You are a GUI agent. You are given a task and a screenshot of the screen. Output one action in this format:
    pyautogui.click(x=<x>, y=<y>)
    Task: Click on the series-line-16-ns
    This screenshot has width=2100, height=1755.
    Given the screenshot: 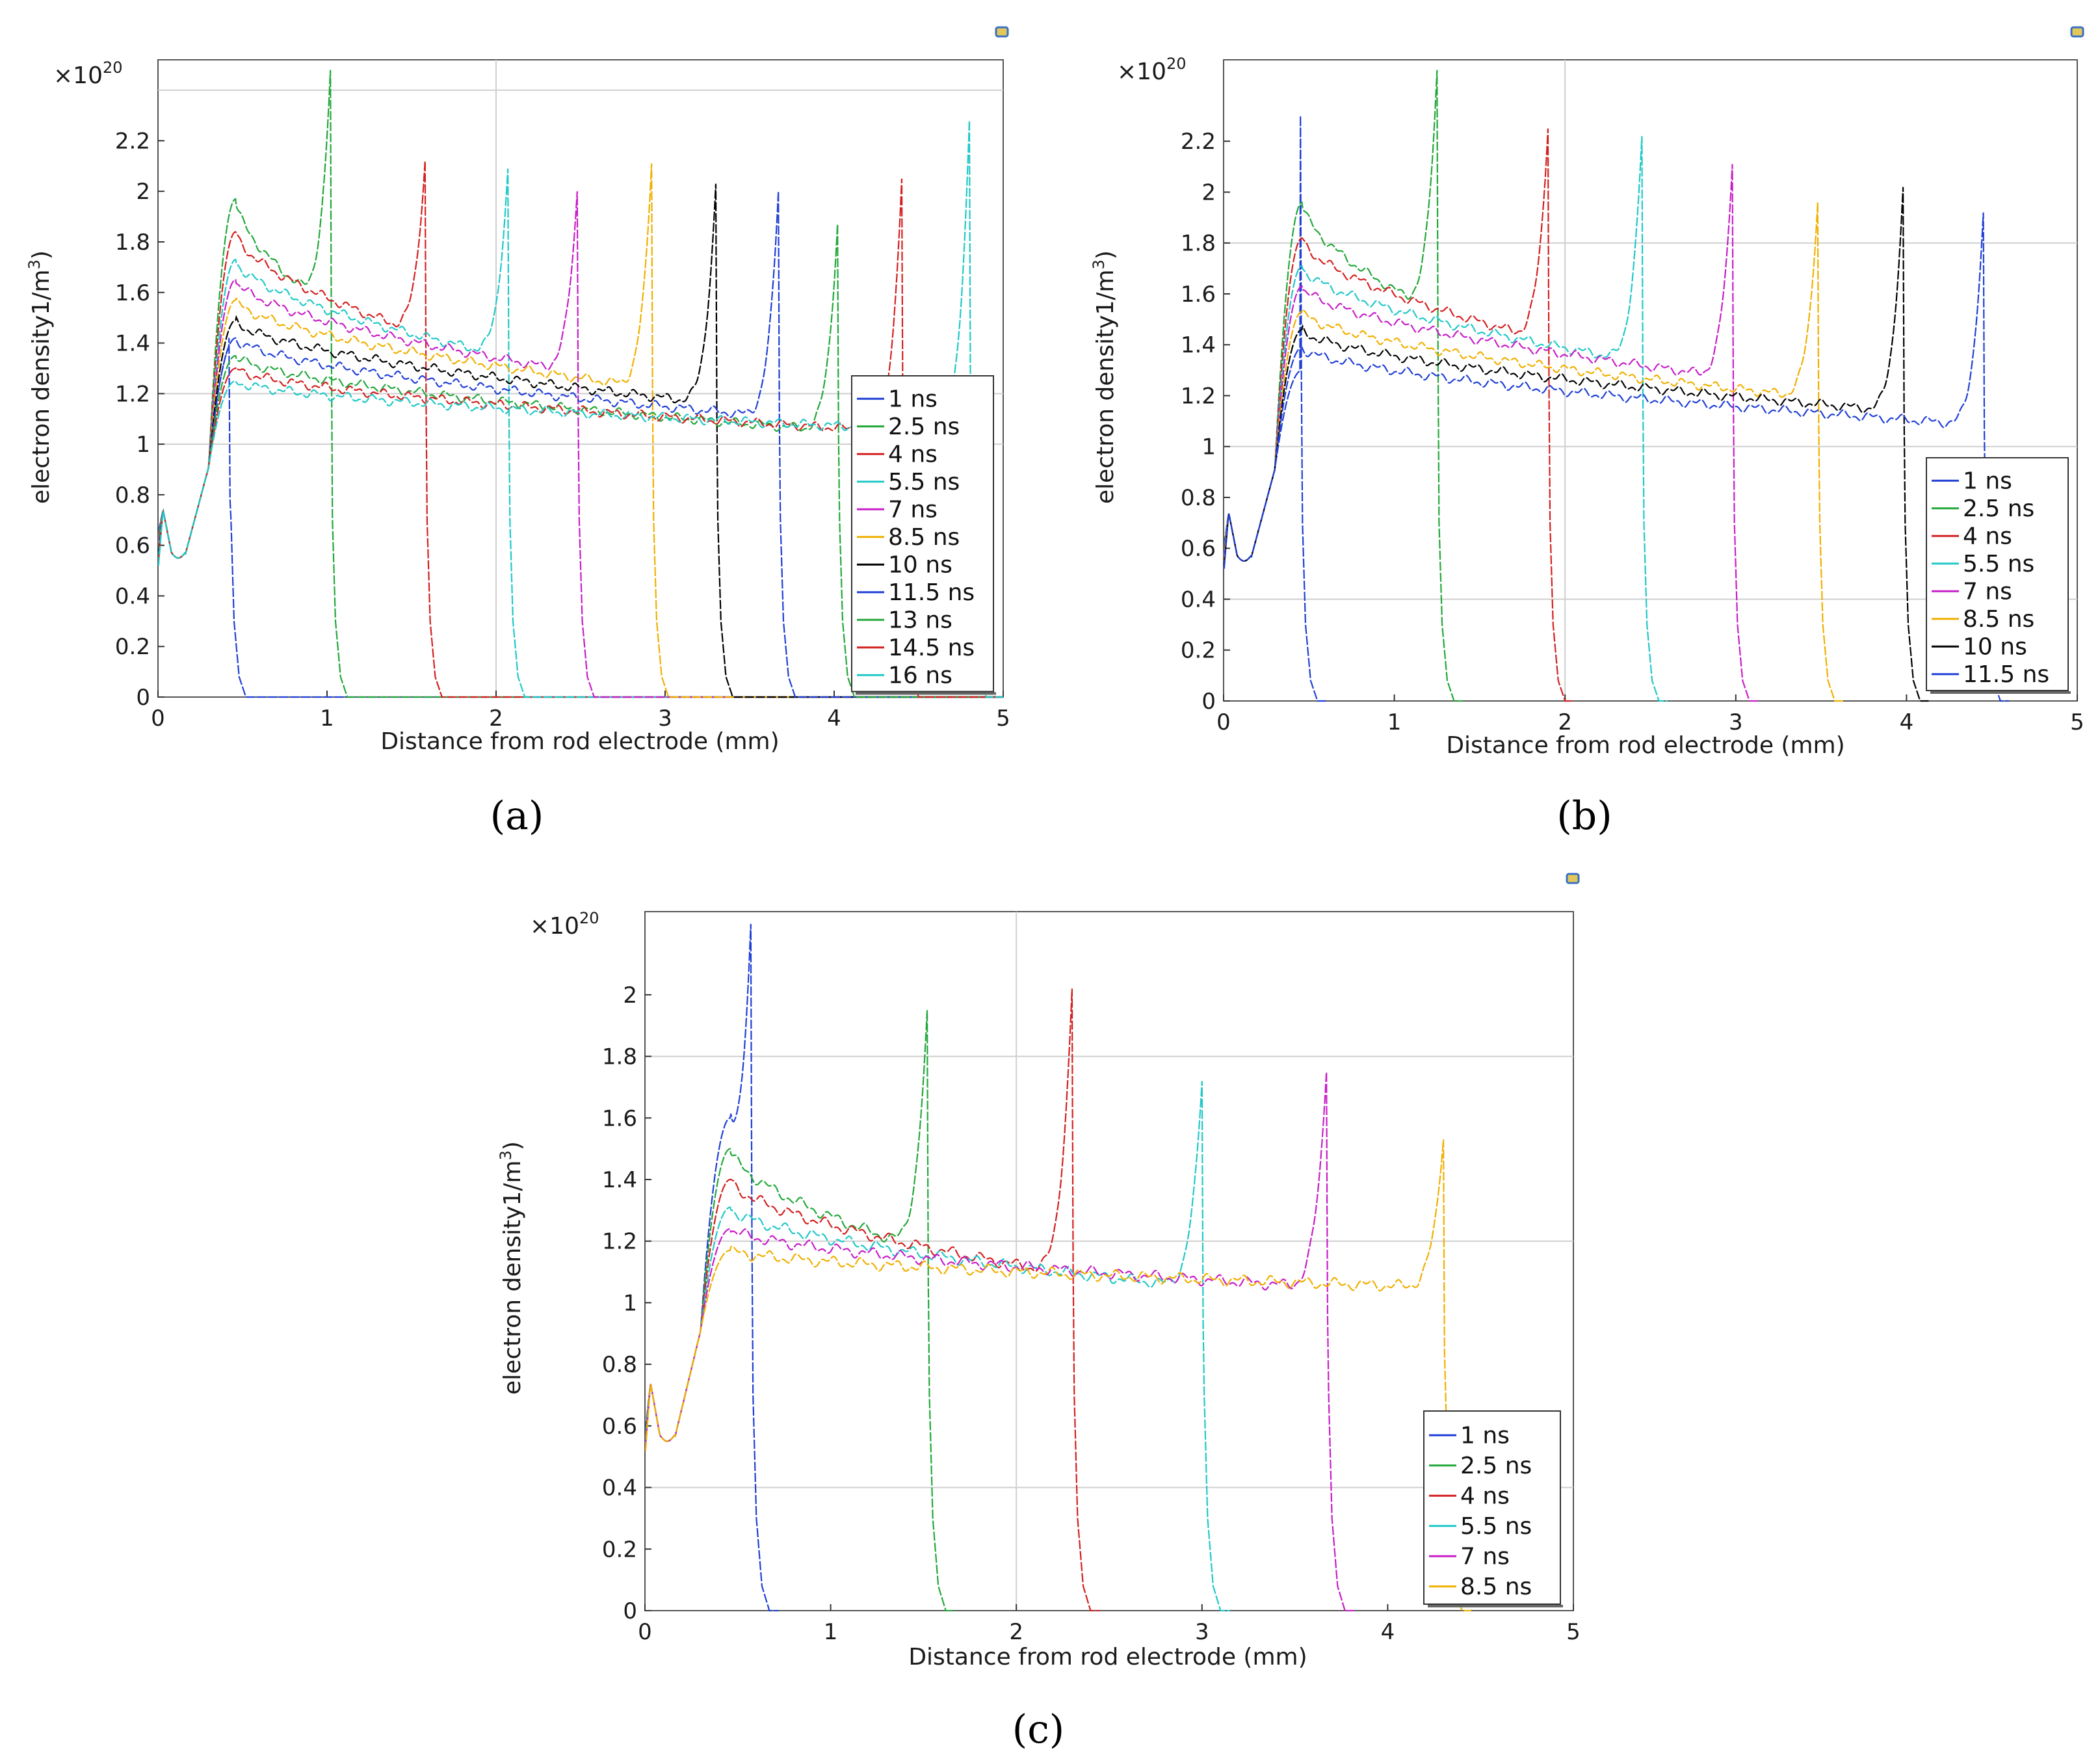 What is the action you would take?
    pyautogui.click(x=580, y=409)
    